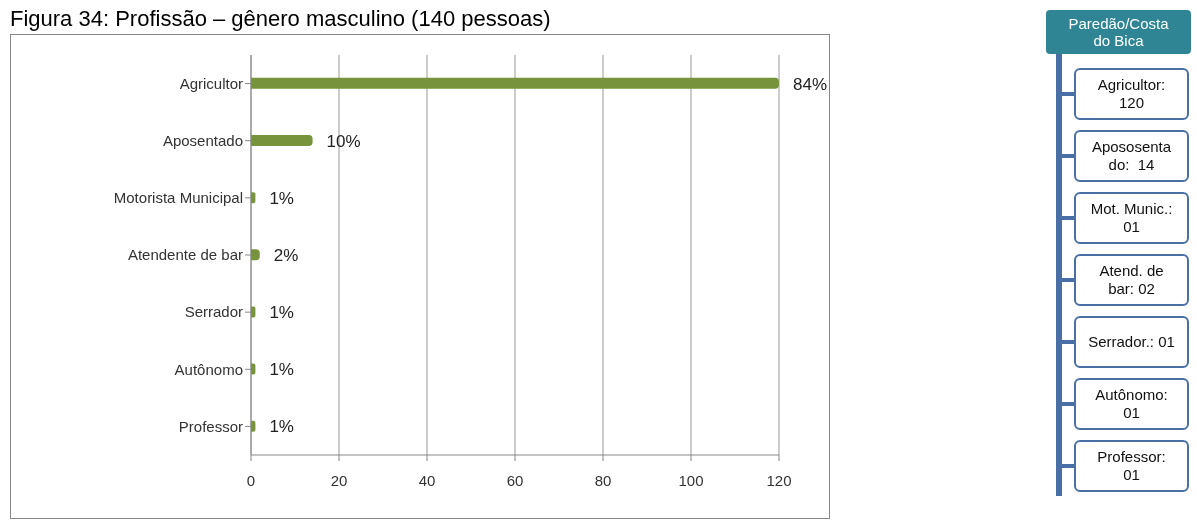 The width and height of the screenshot is (1197, 521). I want to click on x-tick-label: 100, so click(691, 480).